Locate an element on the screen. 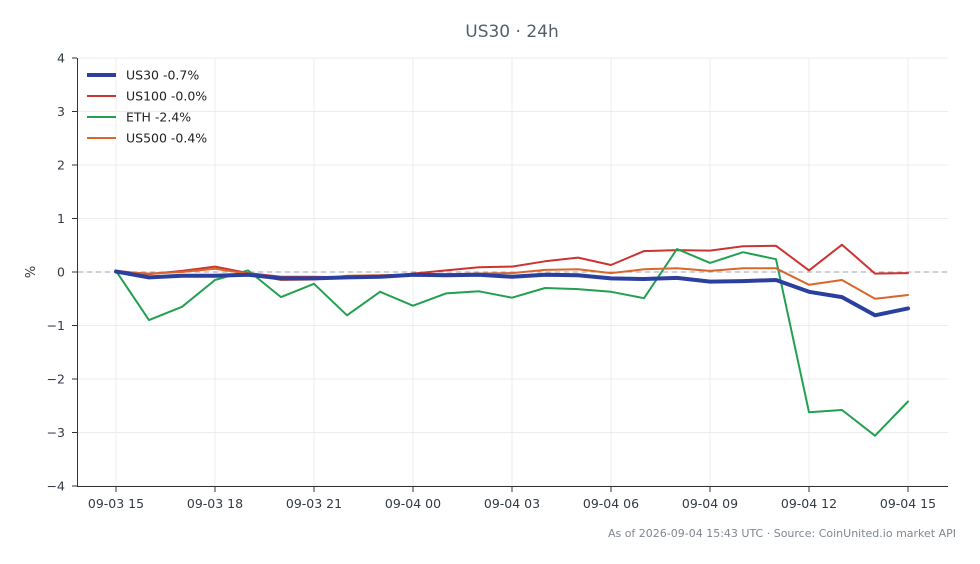 The image size is (980, 564). x-tick-label: 09-04 09 is located at coordinates (710, 503).